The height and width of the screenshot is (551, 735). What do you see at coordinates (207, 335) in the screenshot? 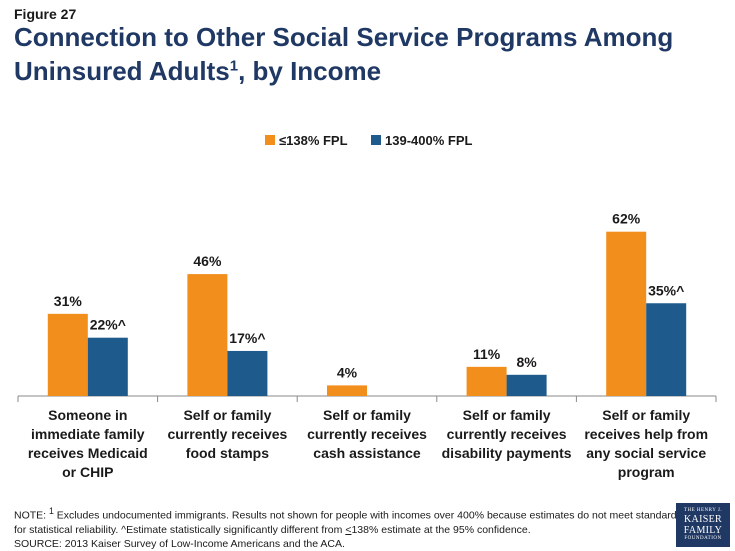
I see `bar-series1-group2` at bounding box center [207, 335].